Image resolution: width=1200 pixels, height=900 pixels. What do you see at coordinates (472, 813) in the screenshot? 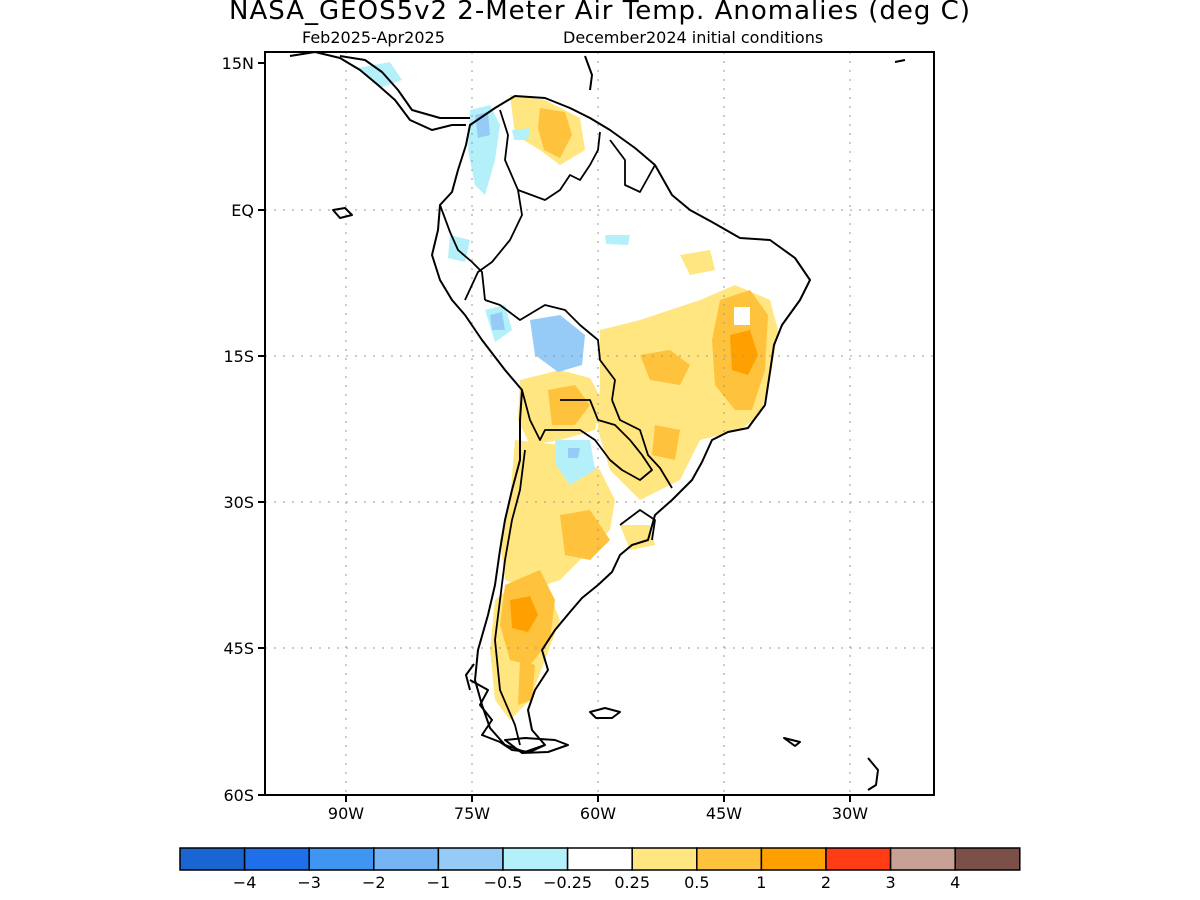
I see `lon-label: 75W` at bounding box center [472, 813].